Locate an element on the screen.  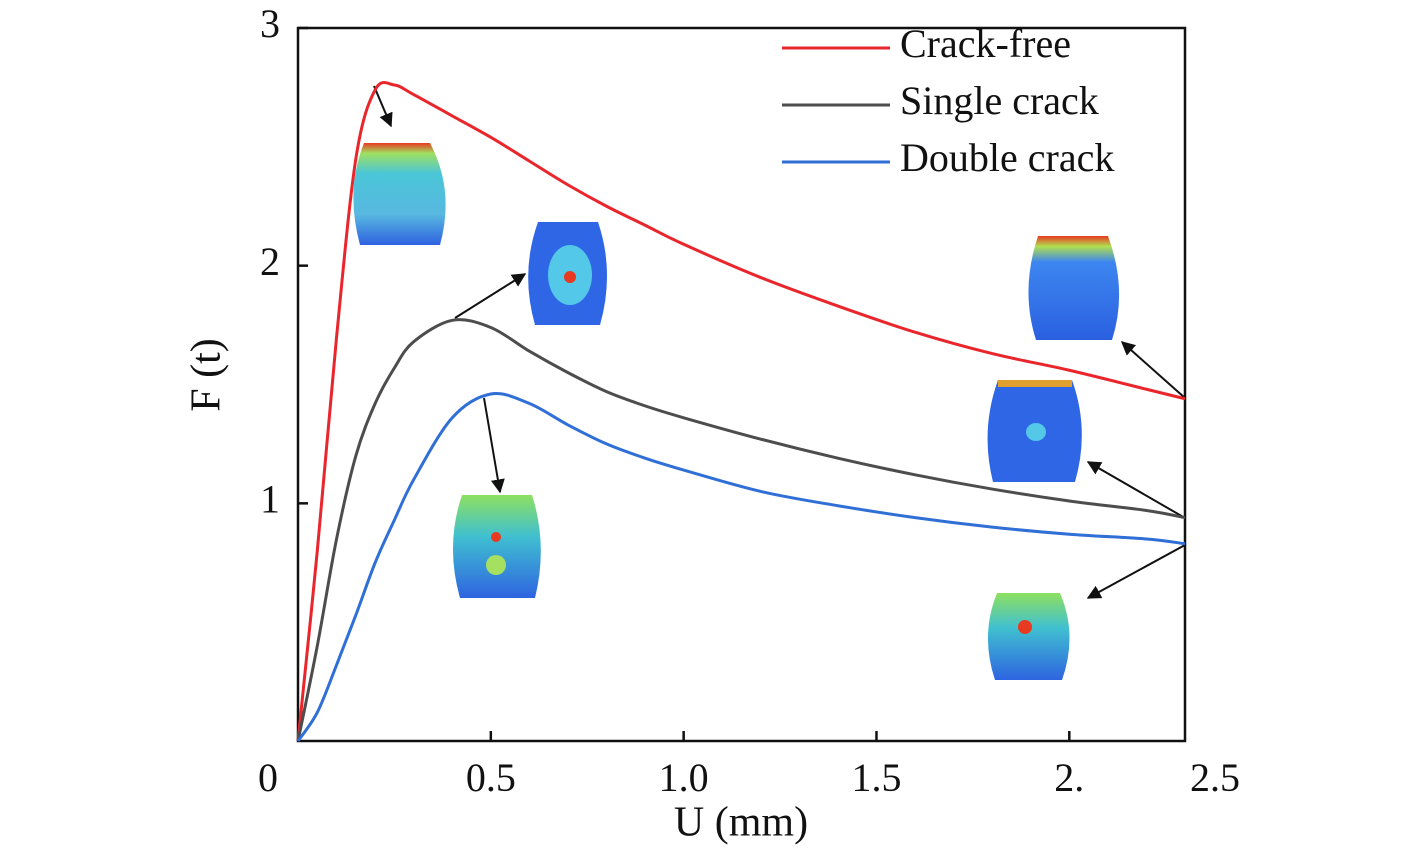
y-tick-label: 1 is located at coordinates (270, 499).